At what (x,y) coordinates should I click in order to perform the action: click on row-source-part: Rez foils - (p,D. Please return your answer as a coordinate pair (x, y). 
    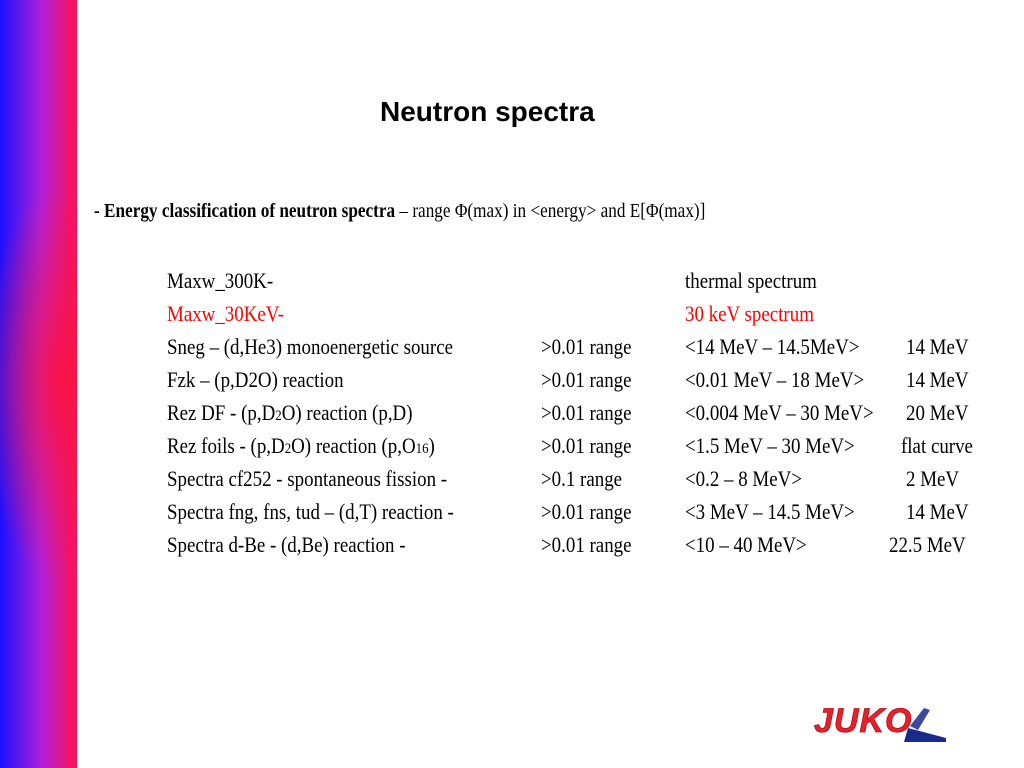
    Looking at the image, I should click on (226, 445).